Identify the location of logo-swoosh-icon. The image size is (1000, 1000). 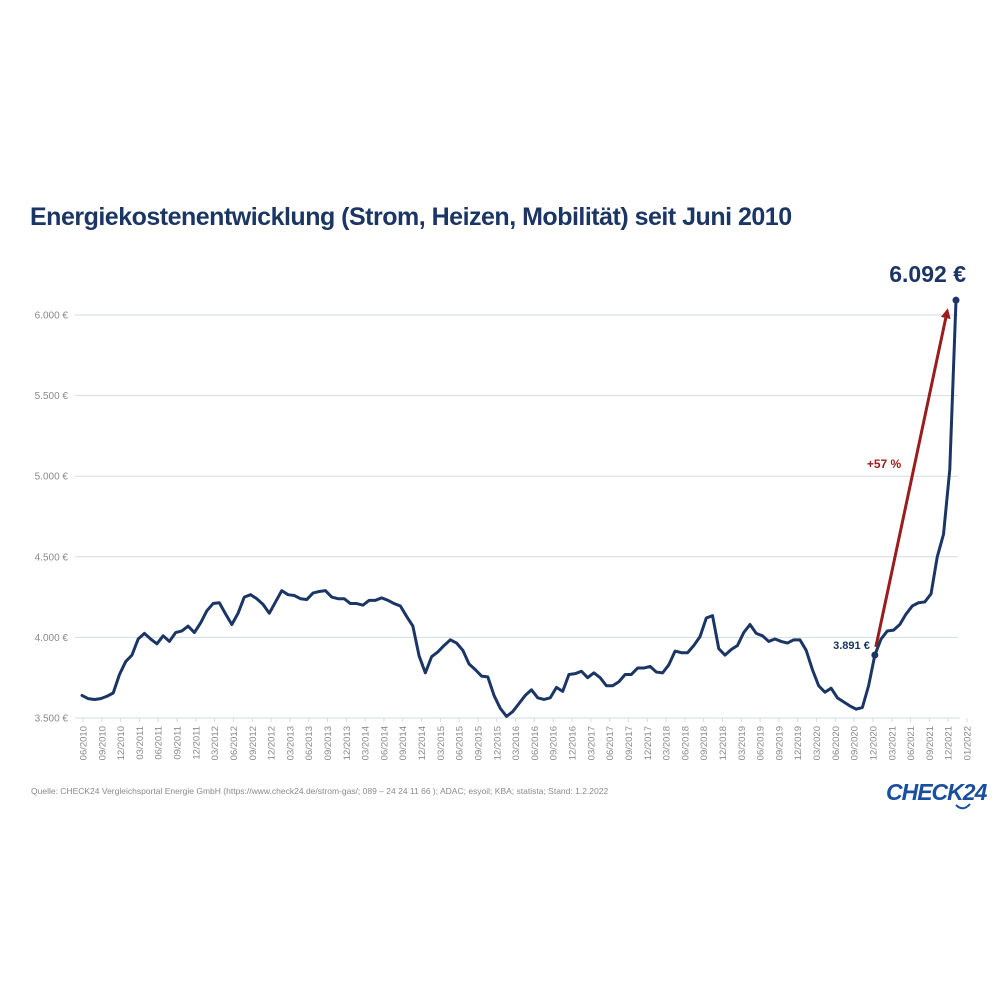
(963, 806).